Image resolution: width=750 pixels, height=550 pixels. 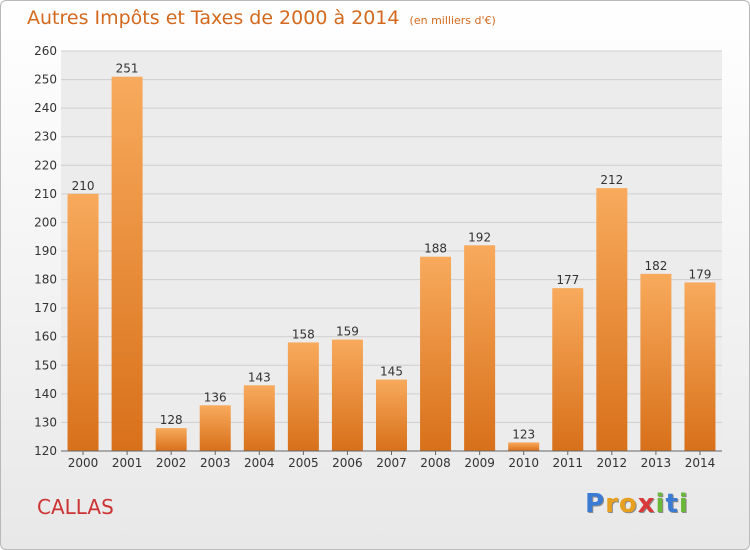 I want to click on chart-subtitle: (en milliers d'€), so click(x=452, y=20).